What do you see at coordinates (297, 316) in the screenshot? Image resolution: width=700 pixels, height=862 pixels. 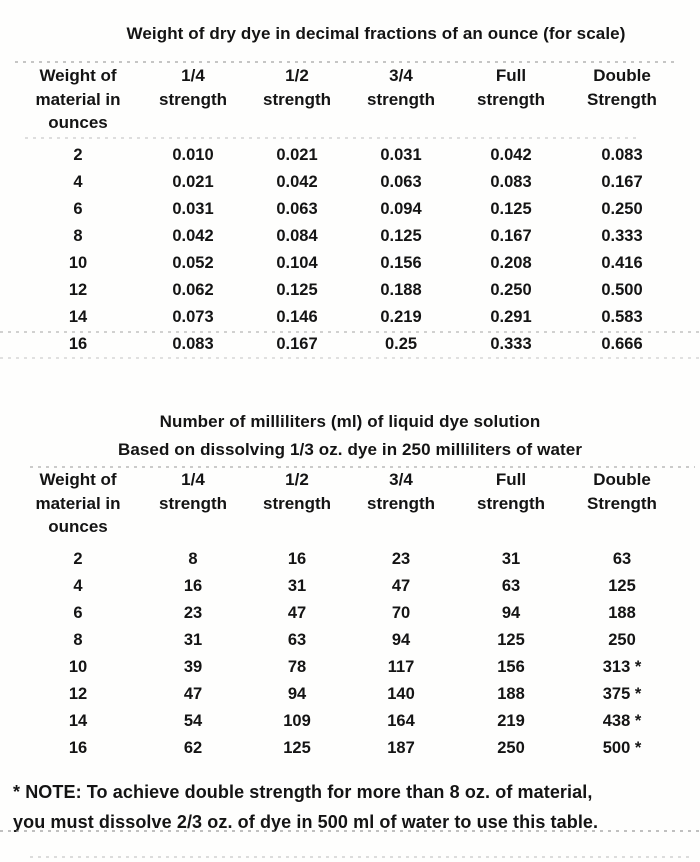 I see `value-cell: 0.146` at bounding box center [297, 316].